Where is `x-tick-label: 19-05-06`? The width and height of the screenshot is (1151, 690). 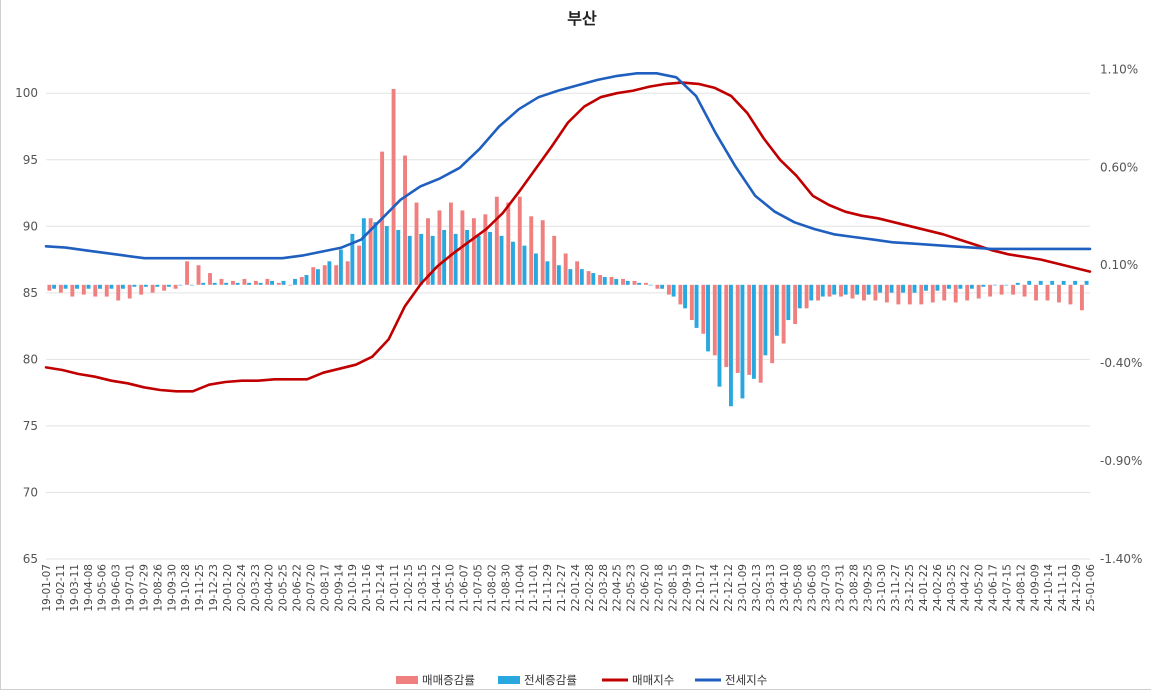 x-tick-label: 19-05-06 is located at coordinates (103, 588).